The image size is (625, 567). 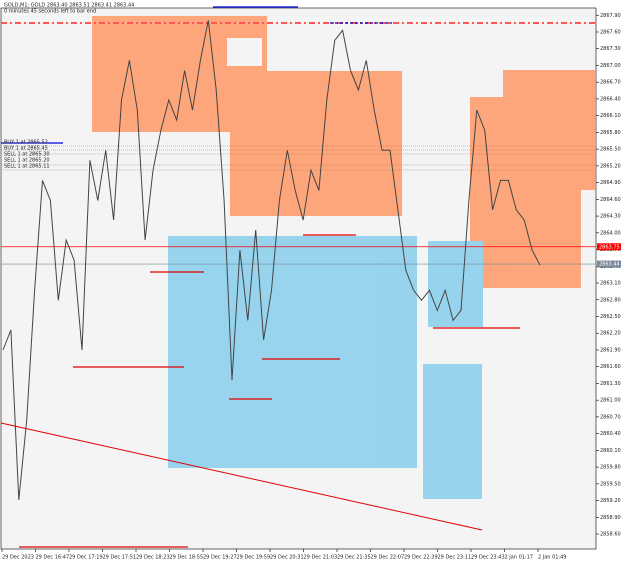 What do you see at coordinates (552, 558) in the screenshot?
I see `x-tick-label: 2 Jan 01:49` at bounding box center [552, 558].